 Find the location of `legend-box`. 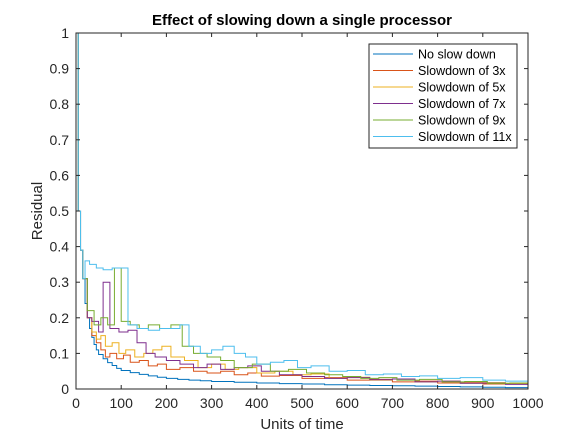

legend-box is located at coordinates (443, 96).